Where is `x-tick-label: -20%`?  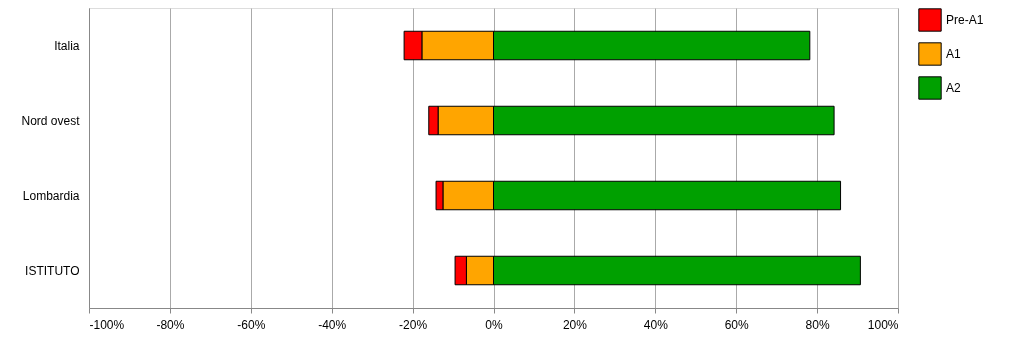
x-tick-label: -20% is located at coordinates (413, 324).